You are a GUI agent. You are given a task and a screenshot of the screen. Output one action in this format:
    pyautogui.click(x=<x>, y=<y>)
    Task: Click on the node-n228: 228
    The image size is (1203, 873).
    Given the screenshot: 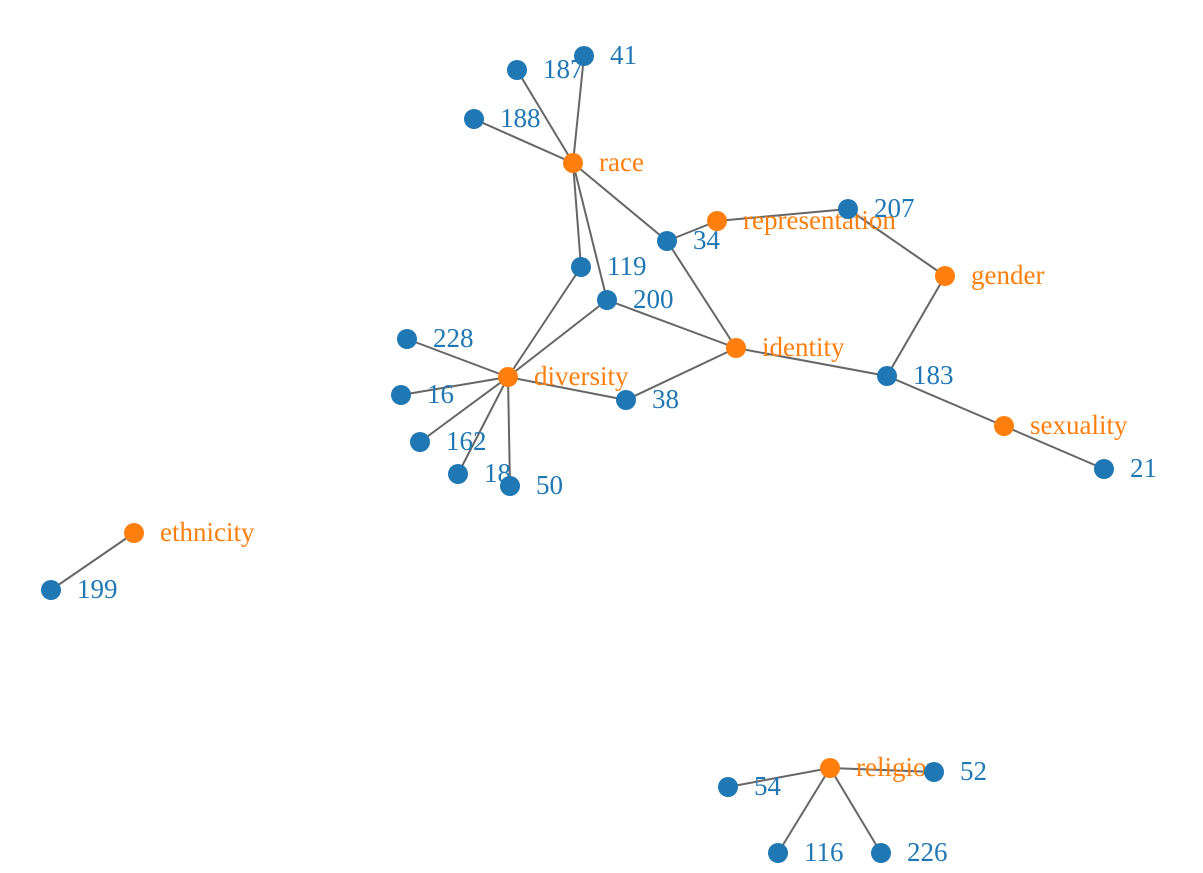 What is the action you would take?
    pyautogui.click(x=435, y=338)
    